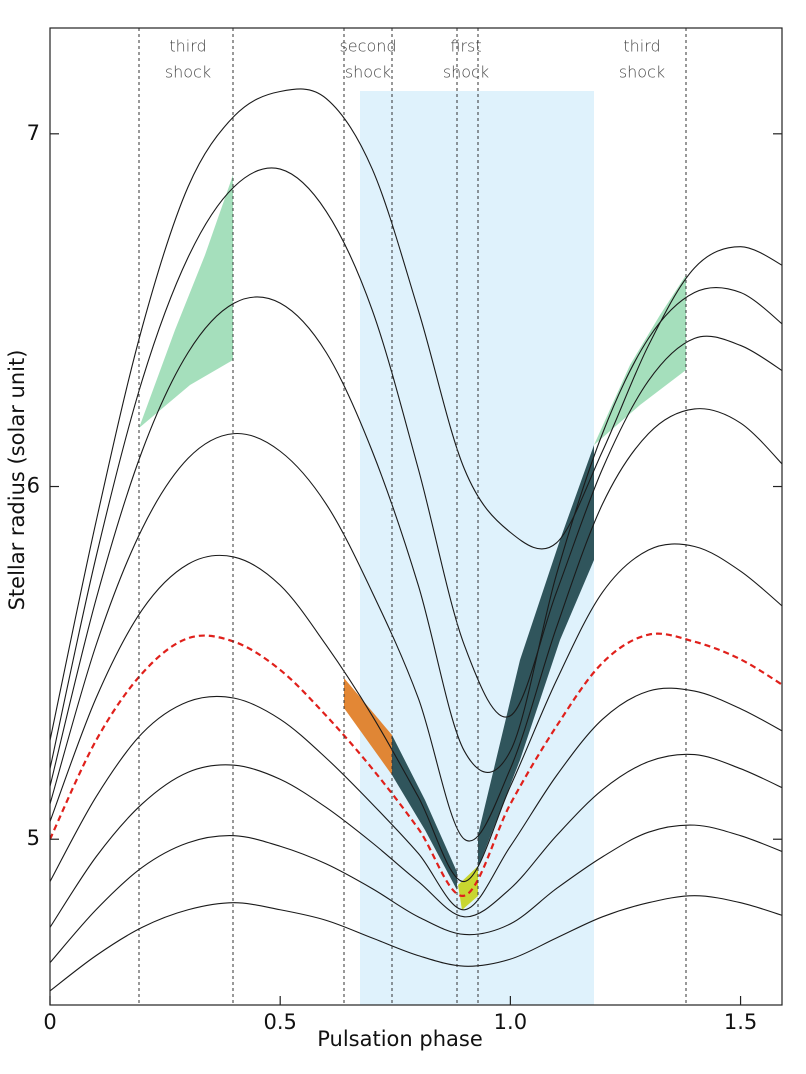 The height and width of the screenshot is (1074, 806). I want to click on annotation: first, so click(465, 46).